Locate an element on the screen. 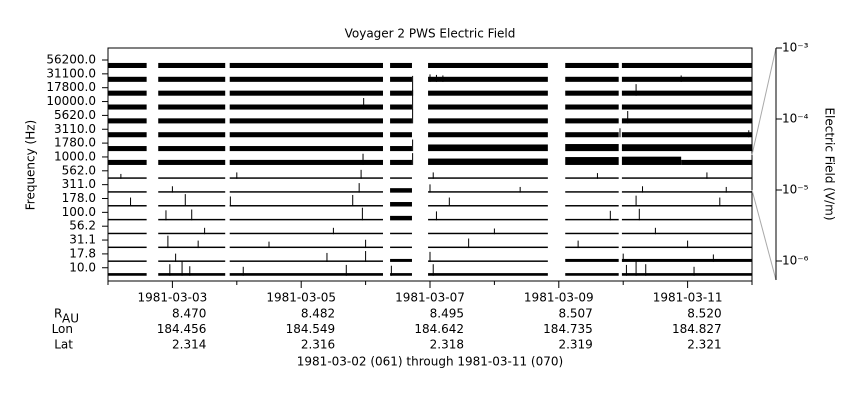 This screenshot has width=860, height=400. ephemeris-label: Lon is located at coordinates (62, 329).